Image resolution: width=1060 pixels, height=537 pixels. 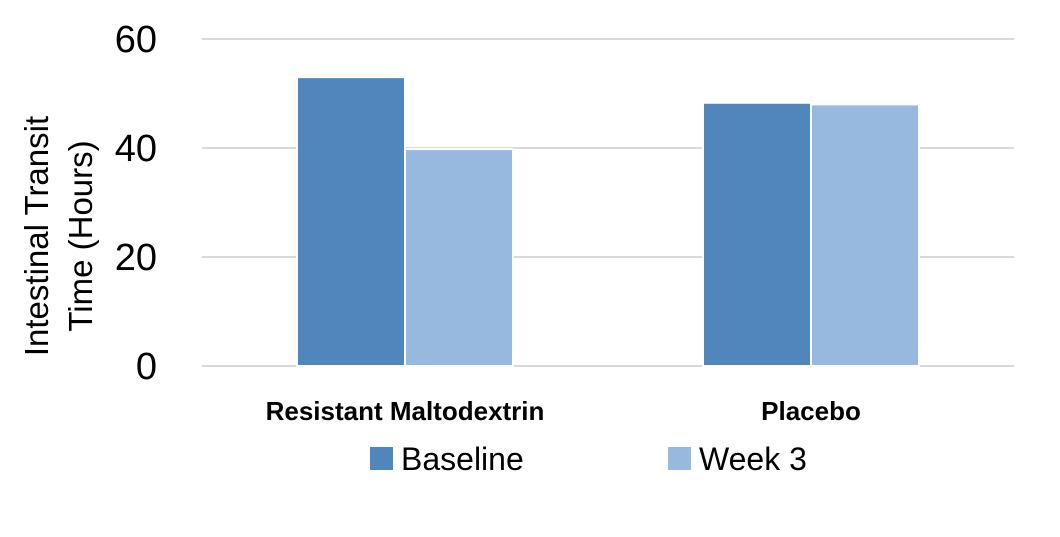 I want to click on legend-label: Week 3, so click(x=753, y=459).